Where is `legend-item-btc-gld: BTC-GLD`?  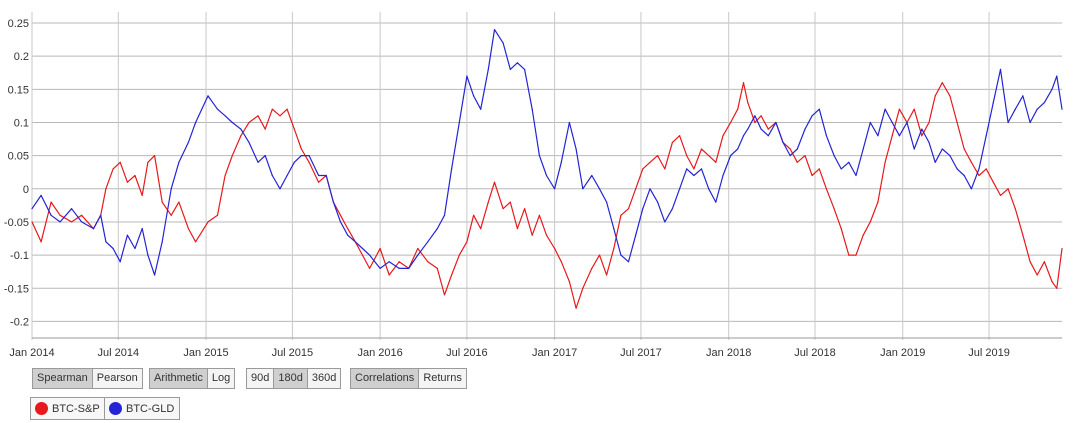
legend-item-btc-gld: BTC-GLD is located at coordinates (142, 408).